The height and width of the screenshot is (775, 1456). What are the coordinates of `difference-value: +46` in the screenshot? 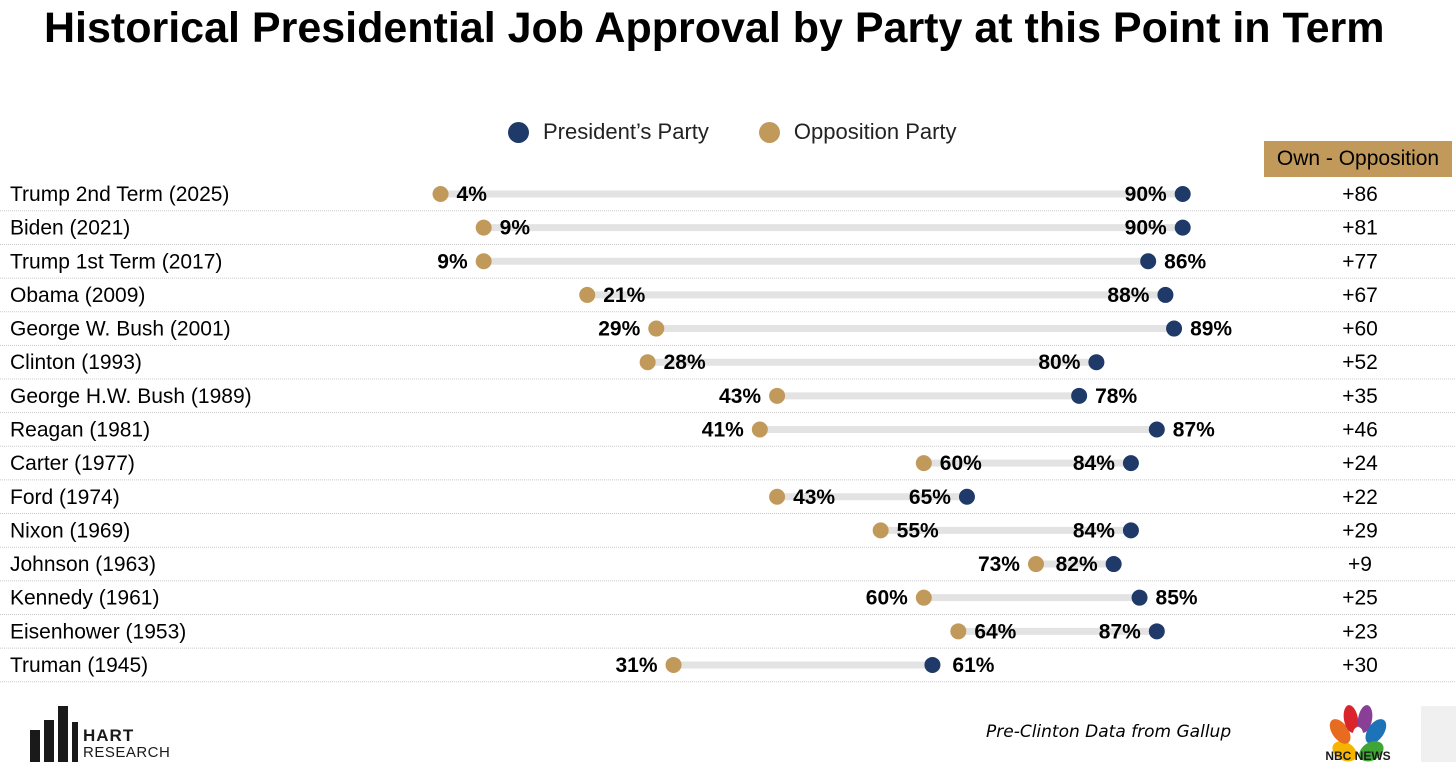 It's located at (1360, 429).